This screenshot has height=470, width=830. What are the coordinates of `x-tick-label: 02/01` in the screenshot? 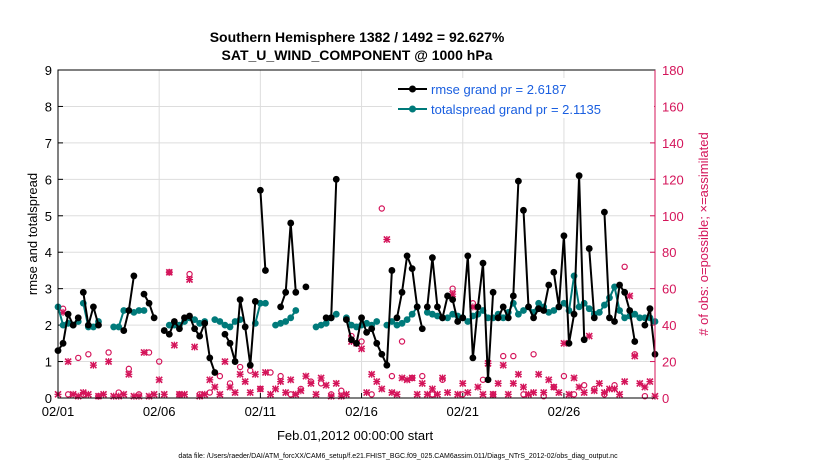 It's located at (58, 411).